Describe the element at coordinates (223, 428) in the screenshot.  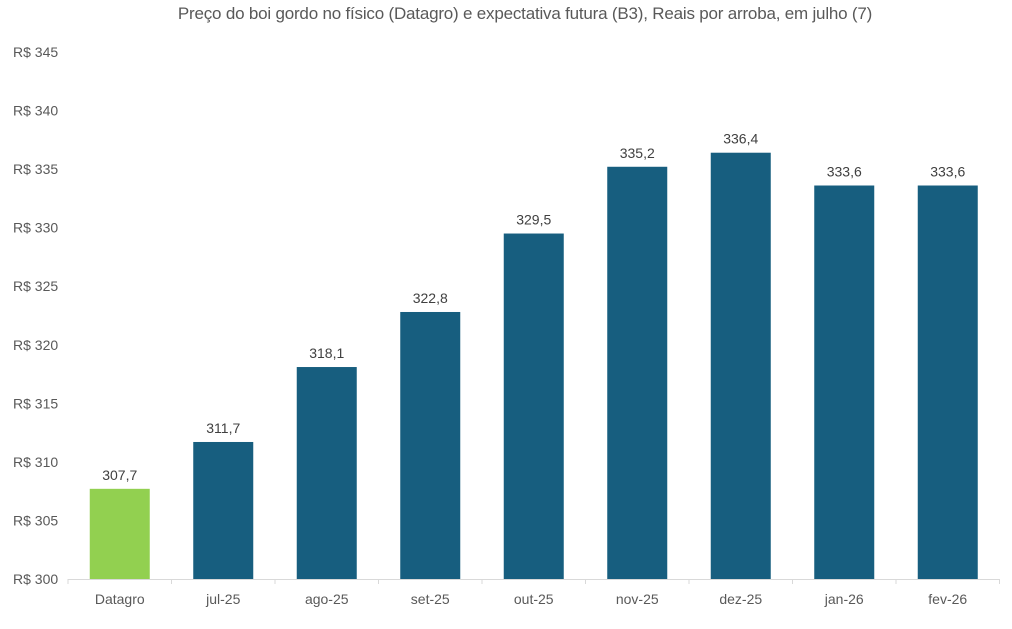
I see `data-label: 311,7` at that location.